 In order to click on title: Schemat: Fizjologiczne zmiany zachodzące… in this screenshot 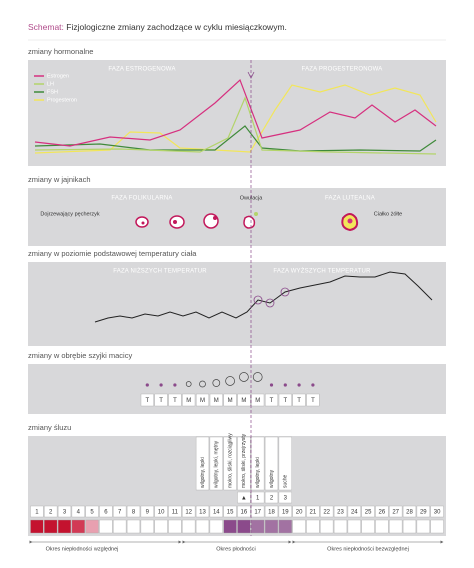, I will do `click(157, 27)`.